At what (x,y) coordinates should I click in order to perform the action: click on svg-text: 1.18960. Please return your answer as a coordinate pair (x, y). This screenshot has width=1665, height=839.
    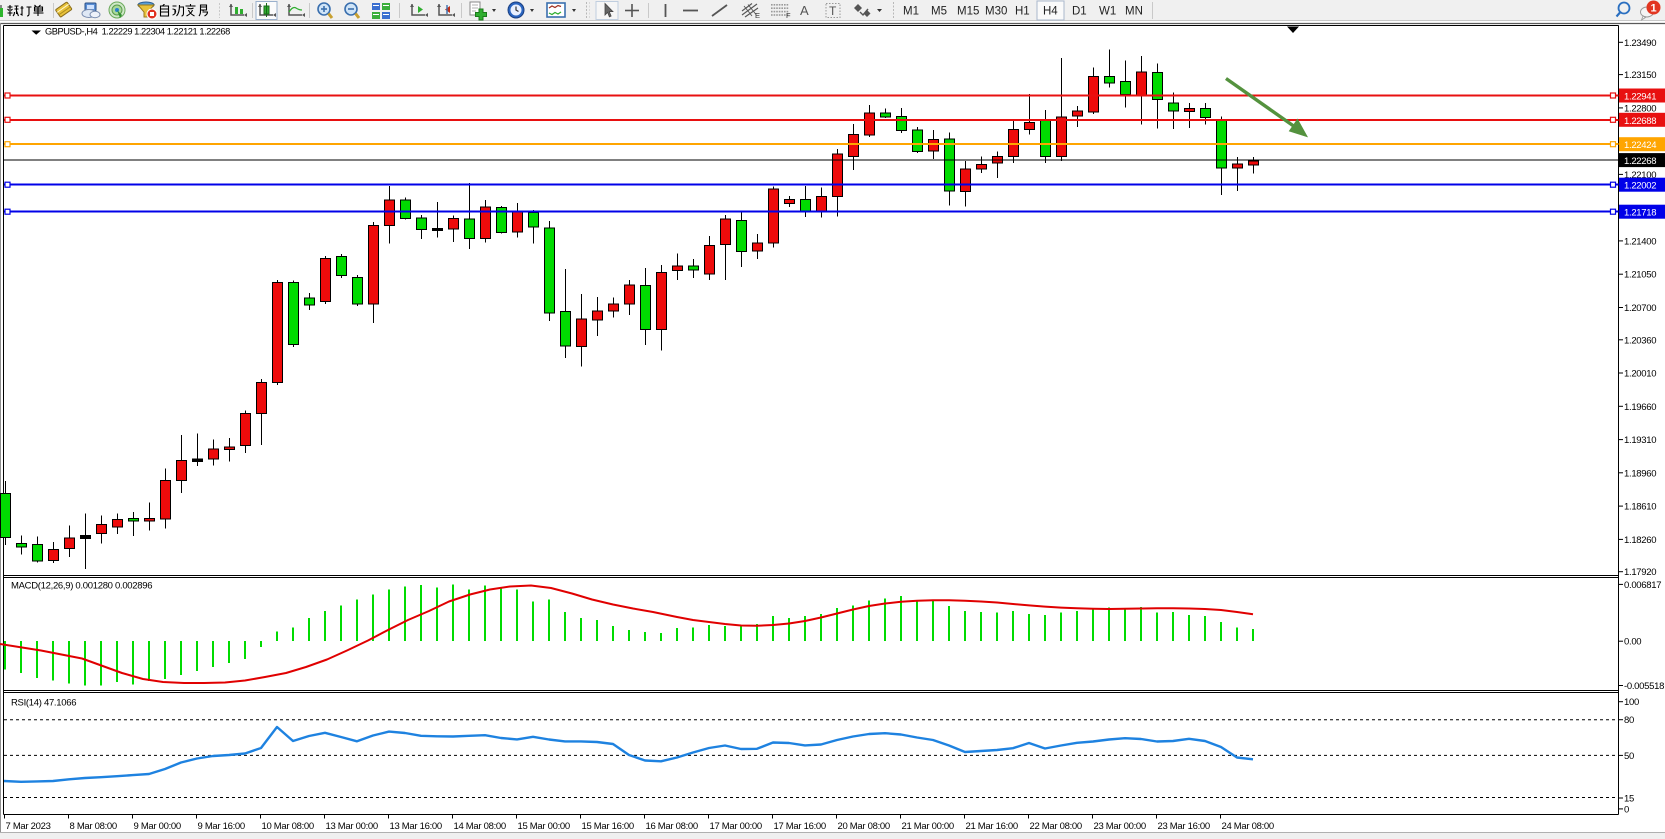
    Looking at the image, I should click on (1640, 473).